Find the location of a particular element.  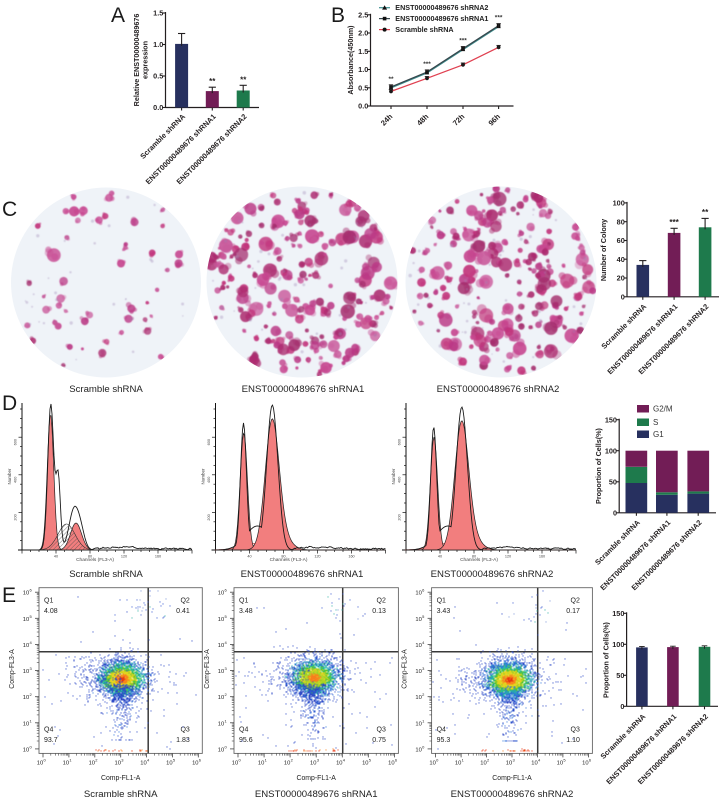

svg-text: Number is located at coordinates (9, 476).